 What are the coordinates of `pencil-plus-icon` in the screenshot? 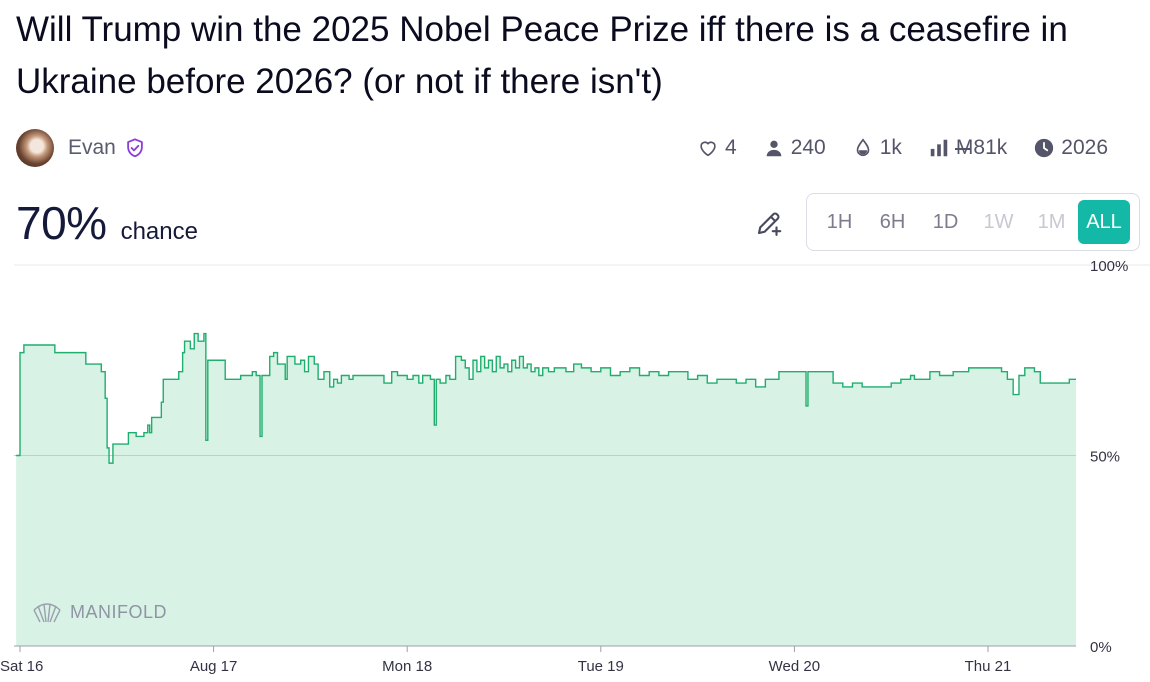 It's located at (769, 224).